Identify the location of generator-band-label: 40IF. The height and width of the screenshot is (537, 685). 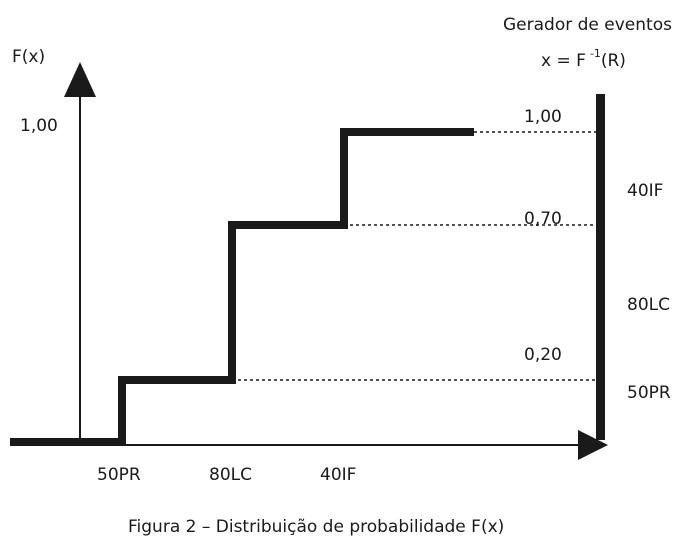
(645, 191).